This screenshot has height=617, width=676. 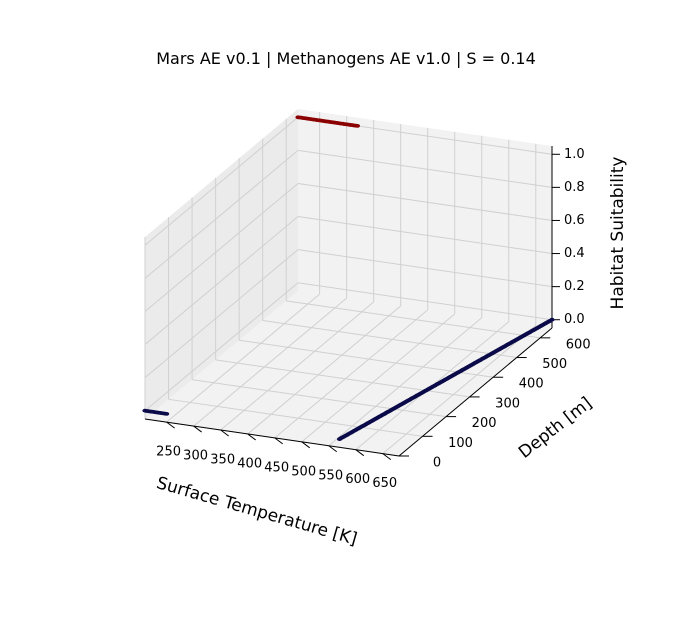 I want to click on z-tick-label: 0.6, so click(x=574, y=220).